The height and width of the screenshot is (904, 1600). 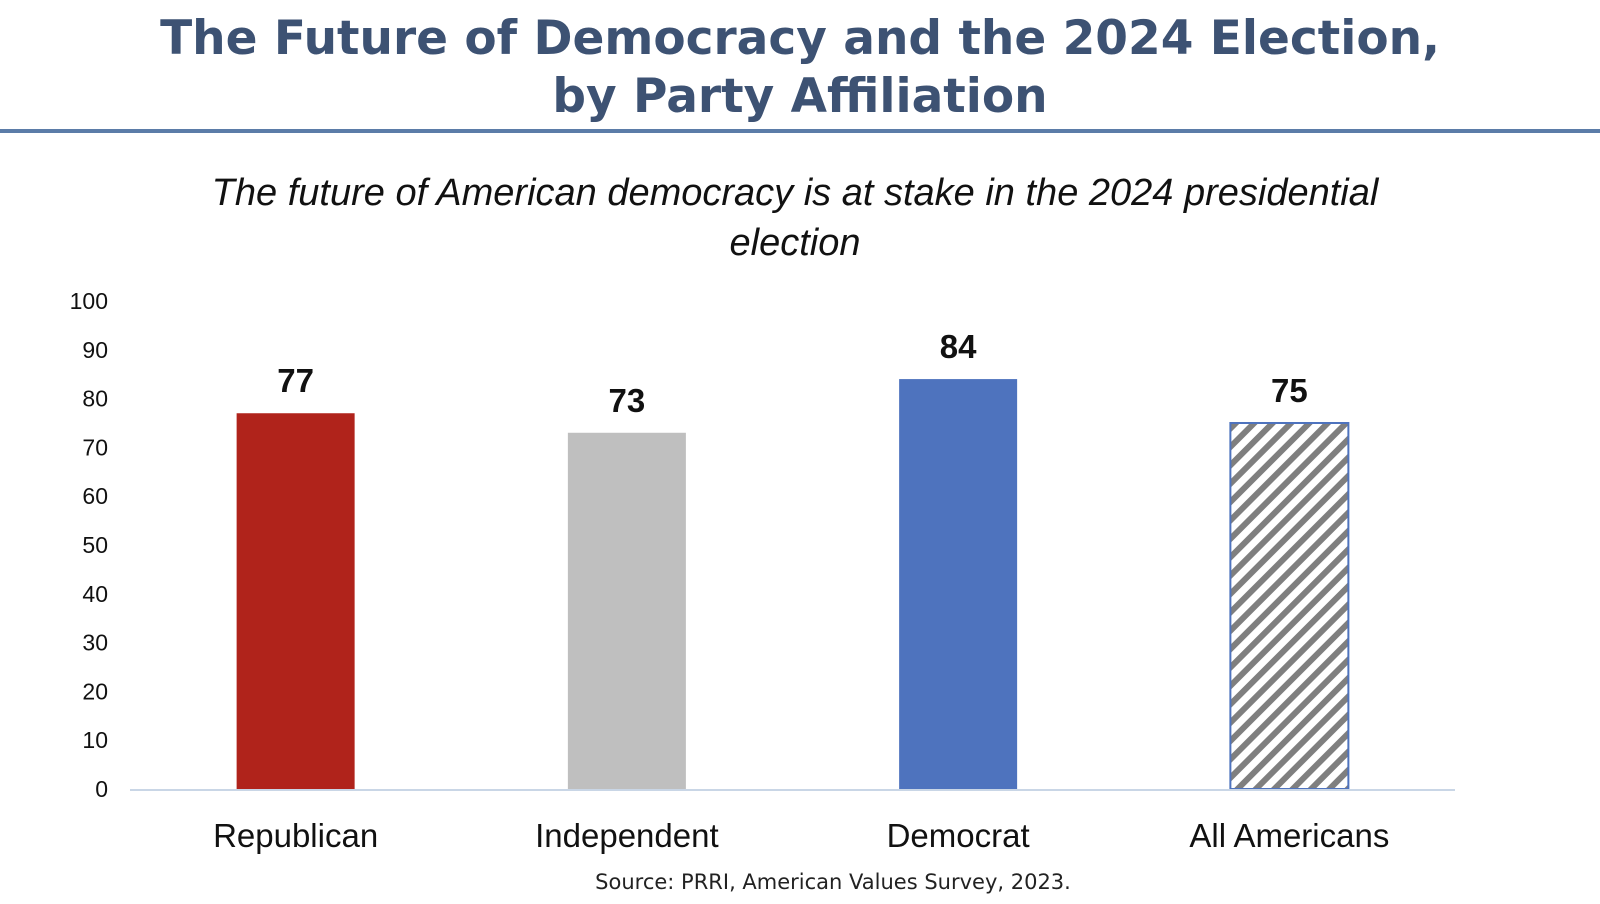 I want to click on y-axis: 0 10 20 30 40 50 60 70 80 90 100, so click(x=89, y=545).